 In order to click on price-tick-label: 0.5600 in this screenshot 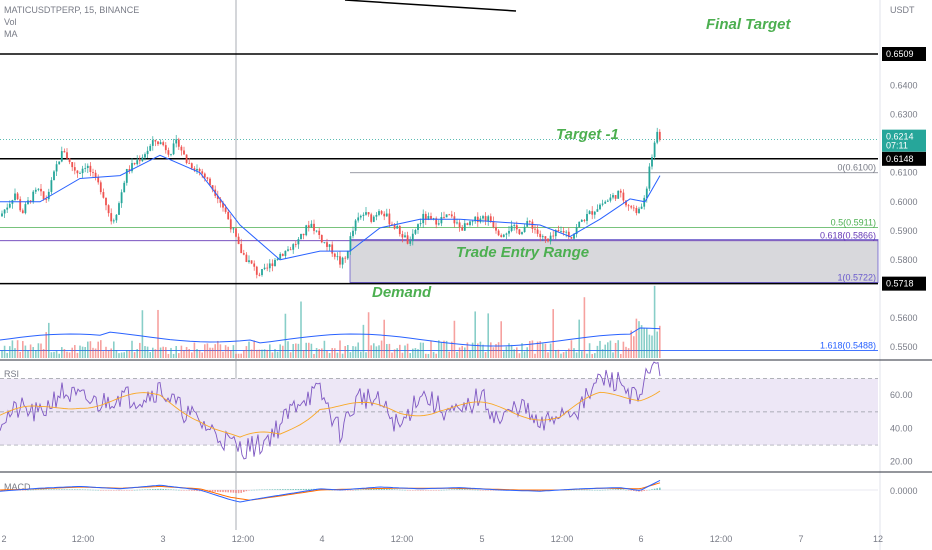, I will do `click(904, 318)`.